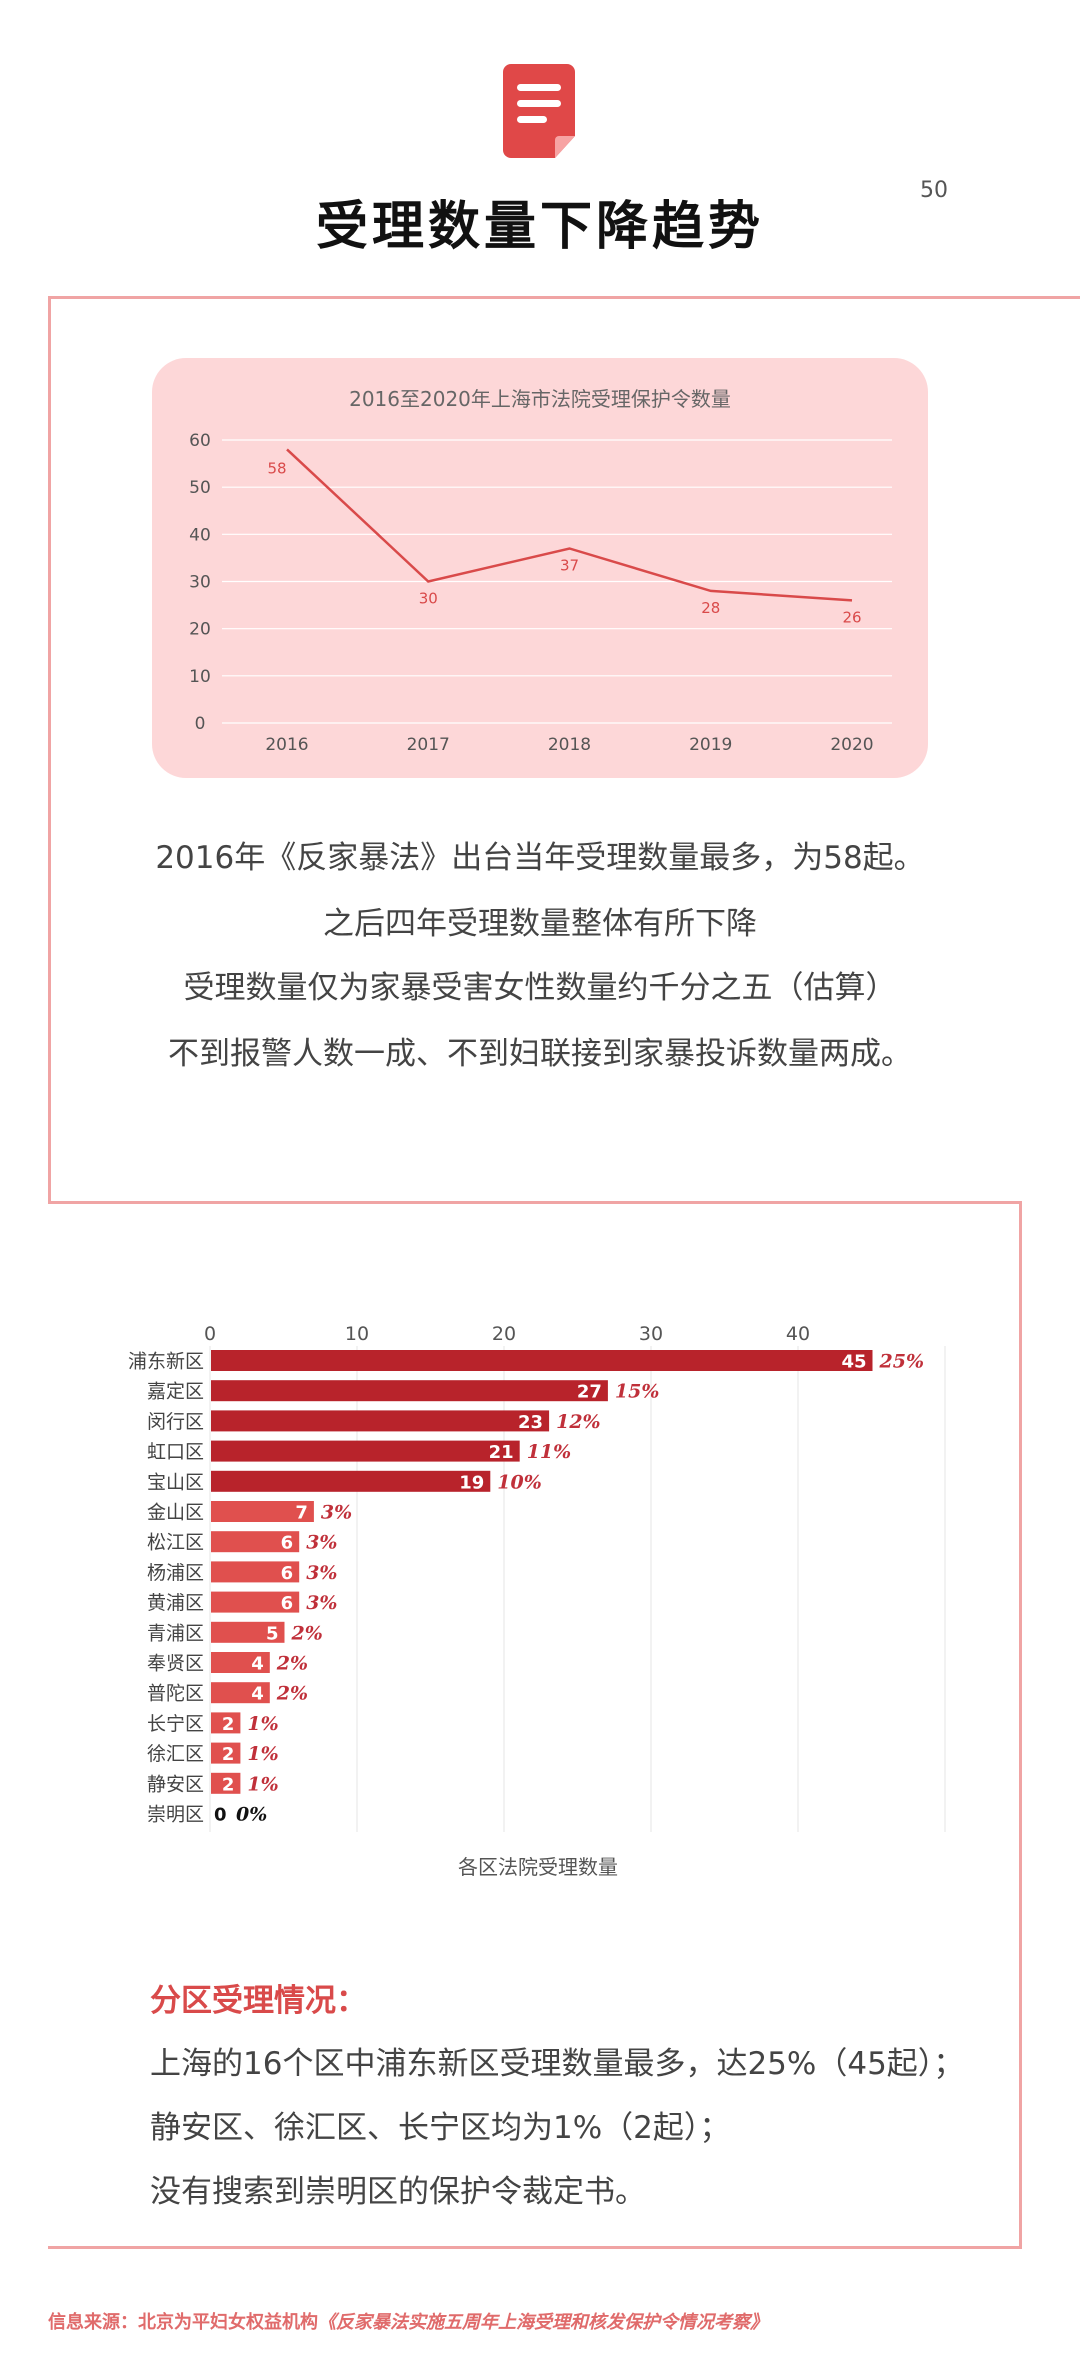  Describe the element at coordinates (428, 599) in the screenshot. I see `line-data-label: 30` at that location.